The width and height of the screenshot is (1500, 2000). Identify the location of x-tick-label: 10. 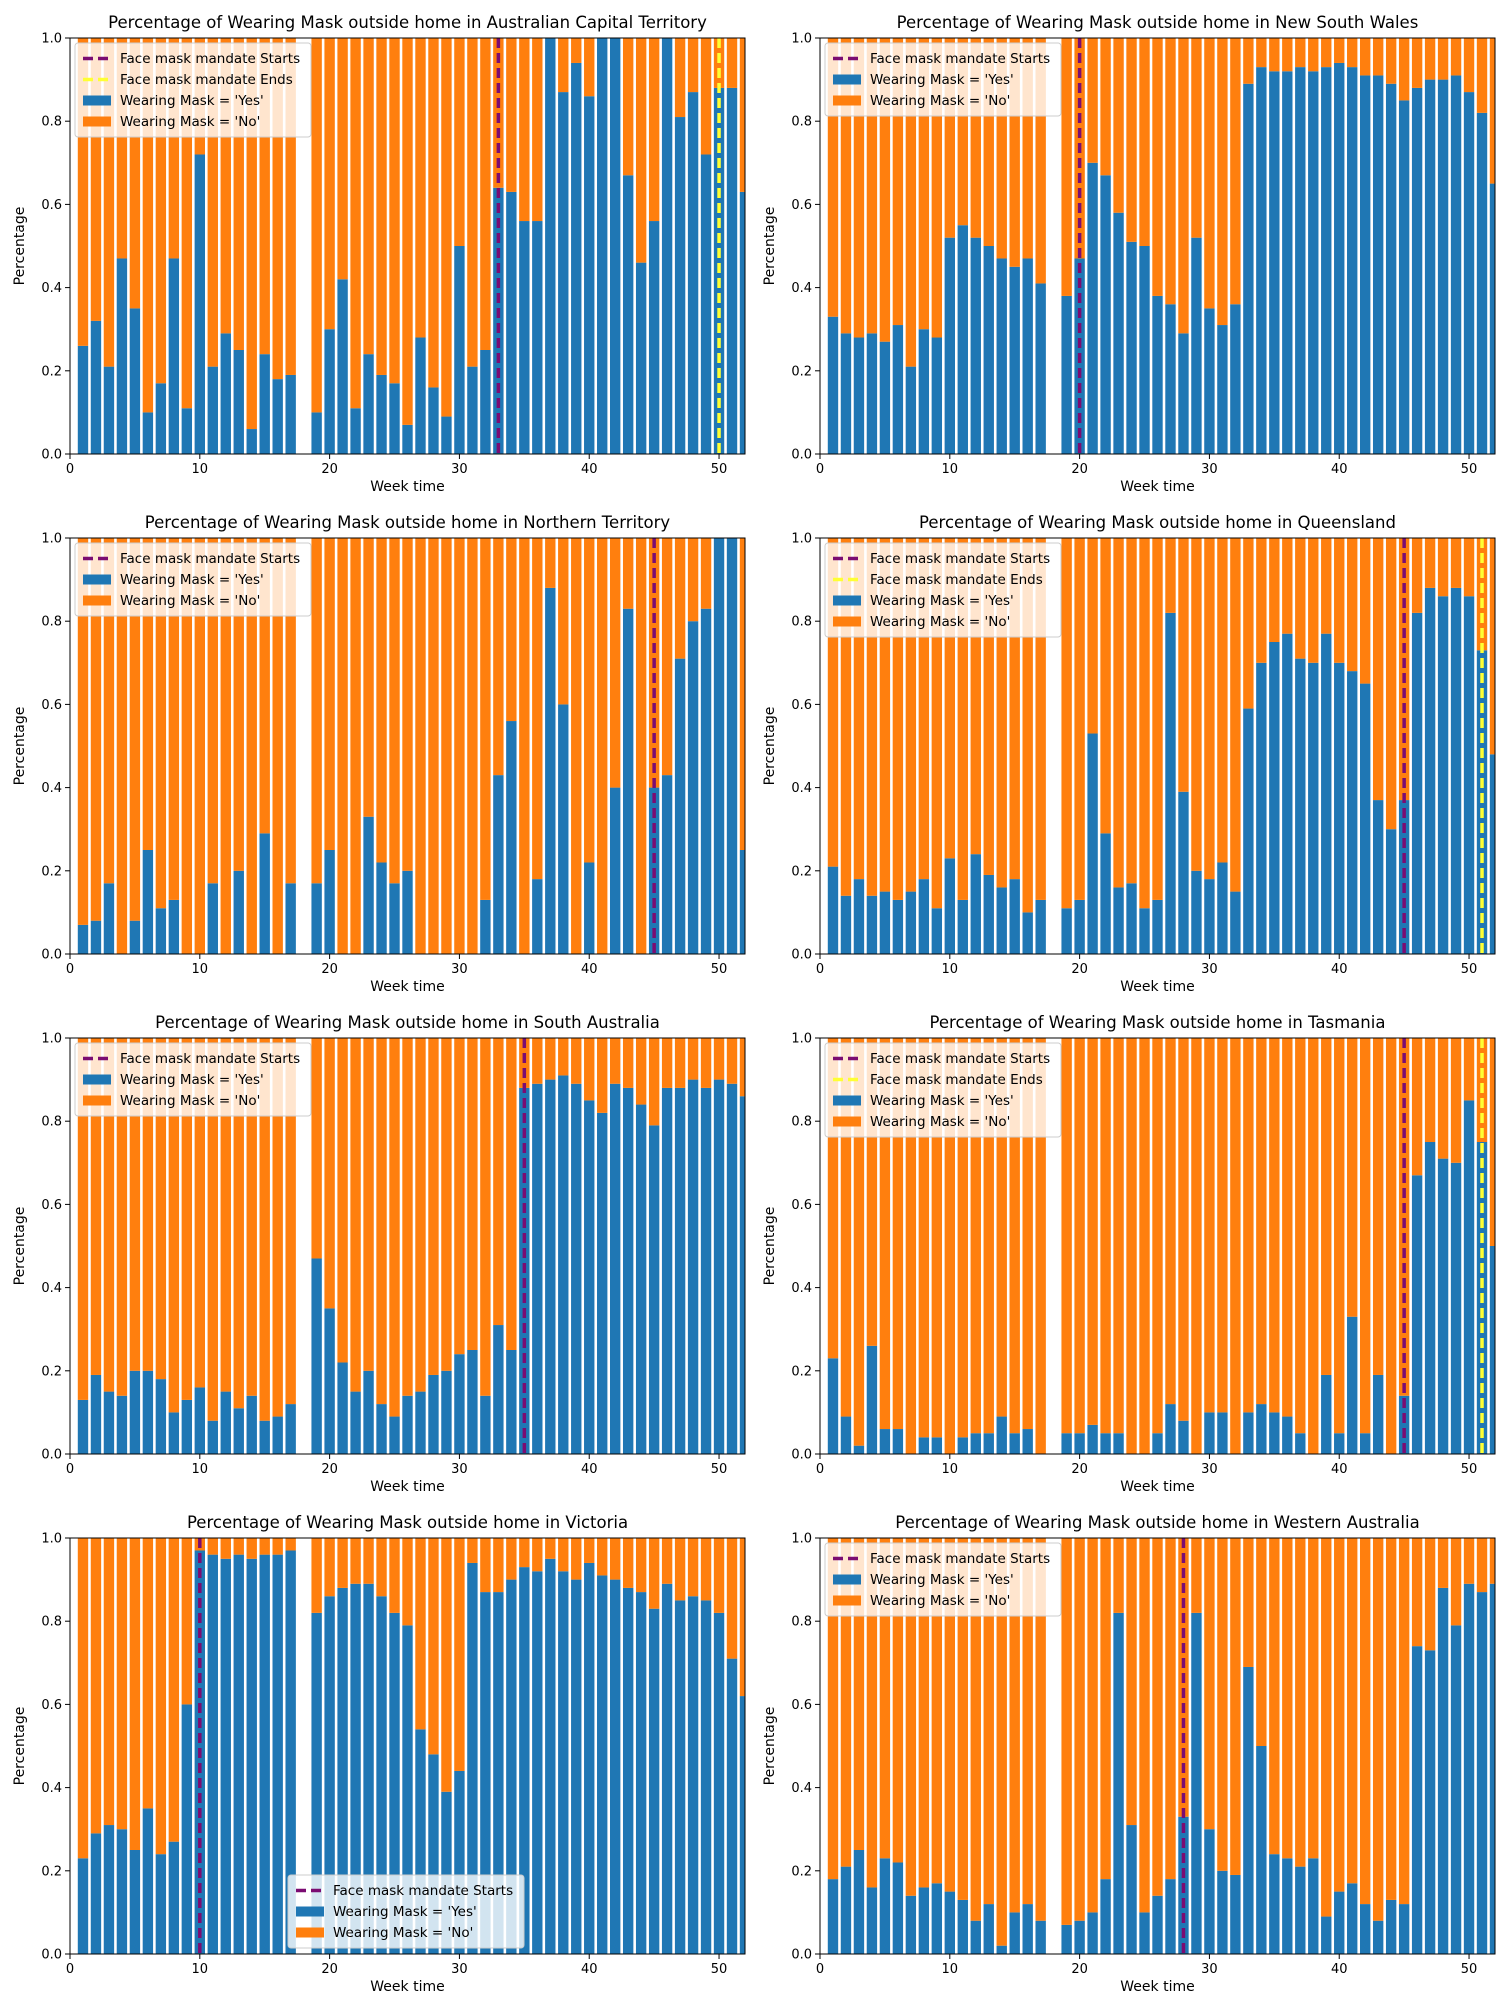
(950, 1969).